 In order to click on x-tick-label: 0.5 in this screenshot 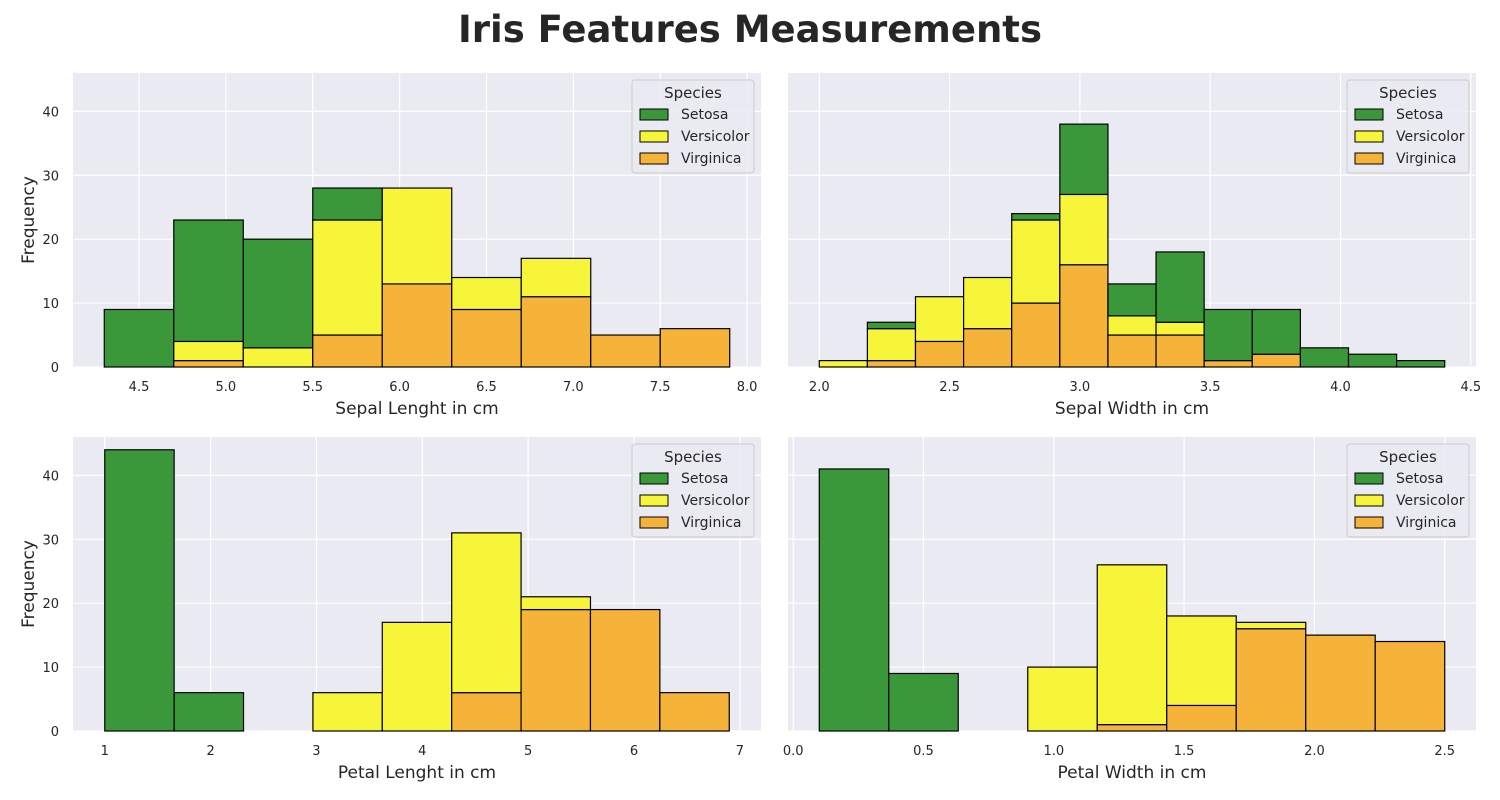, I will do `click(923, 751)`.